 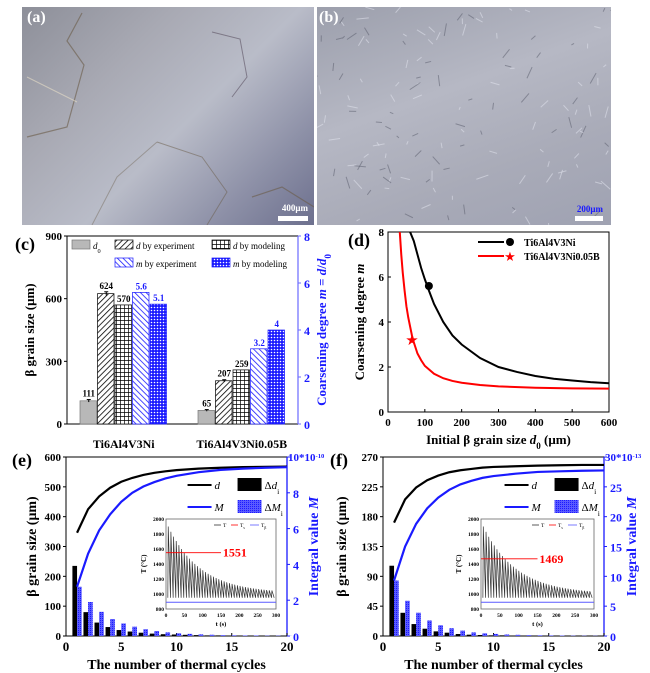 I want to click on e-line-d, so click(x=182, y=499).